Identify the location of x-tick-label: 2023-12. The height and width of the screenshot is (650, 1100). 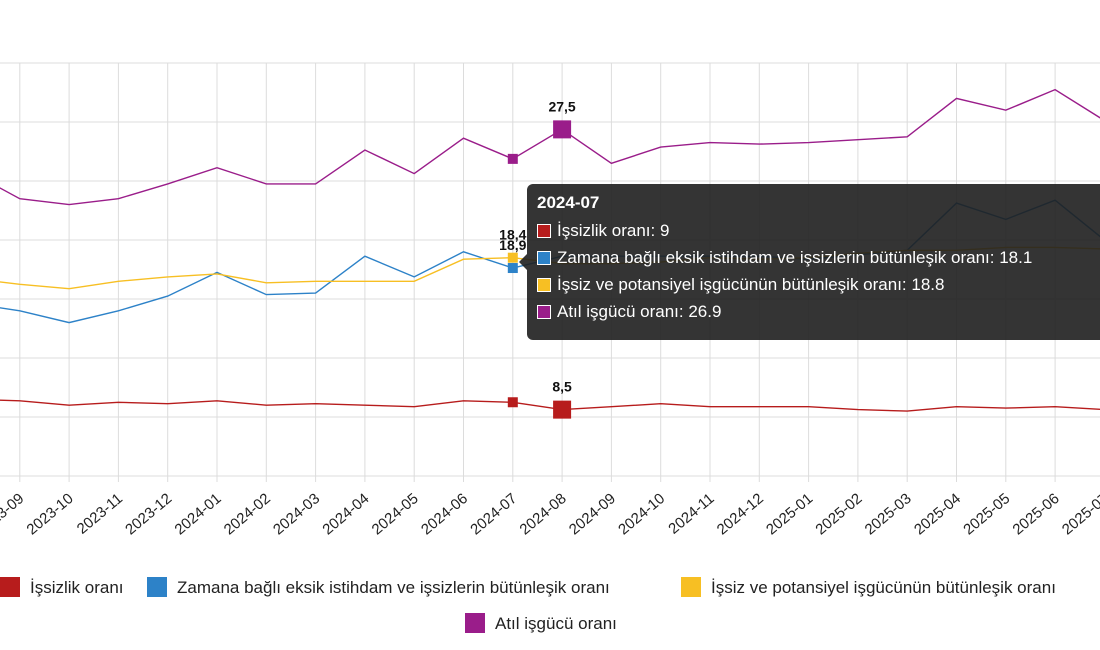
(148, 514).